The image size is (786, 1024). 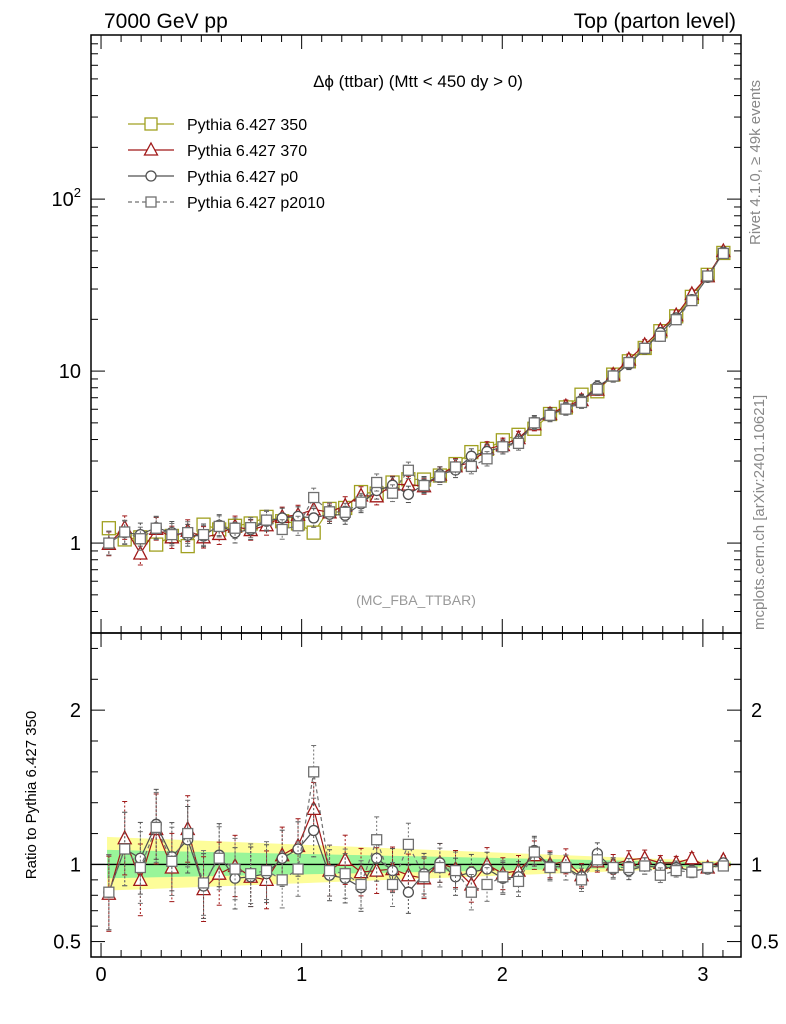 What do you see at coordinates (217, 150) in the screenshot?
I see `legend-entry-370: Pythia 6.427 370` at bounding box center [217, 150].